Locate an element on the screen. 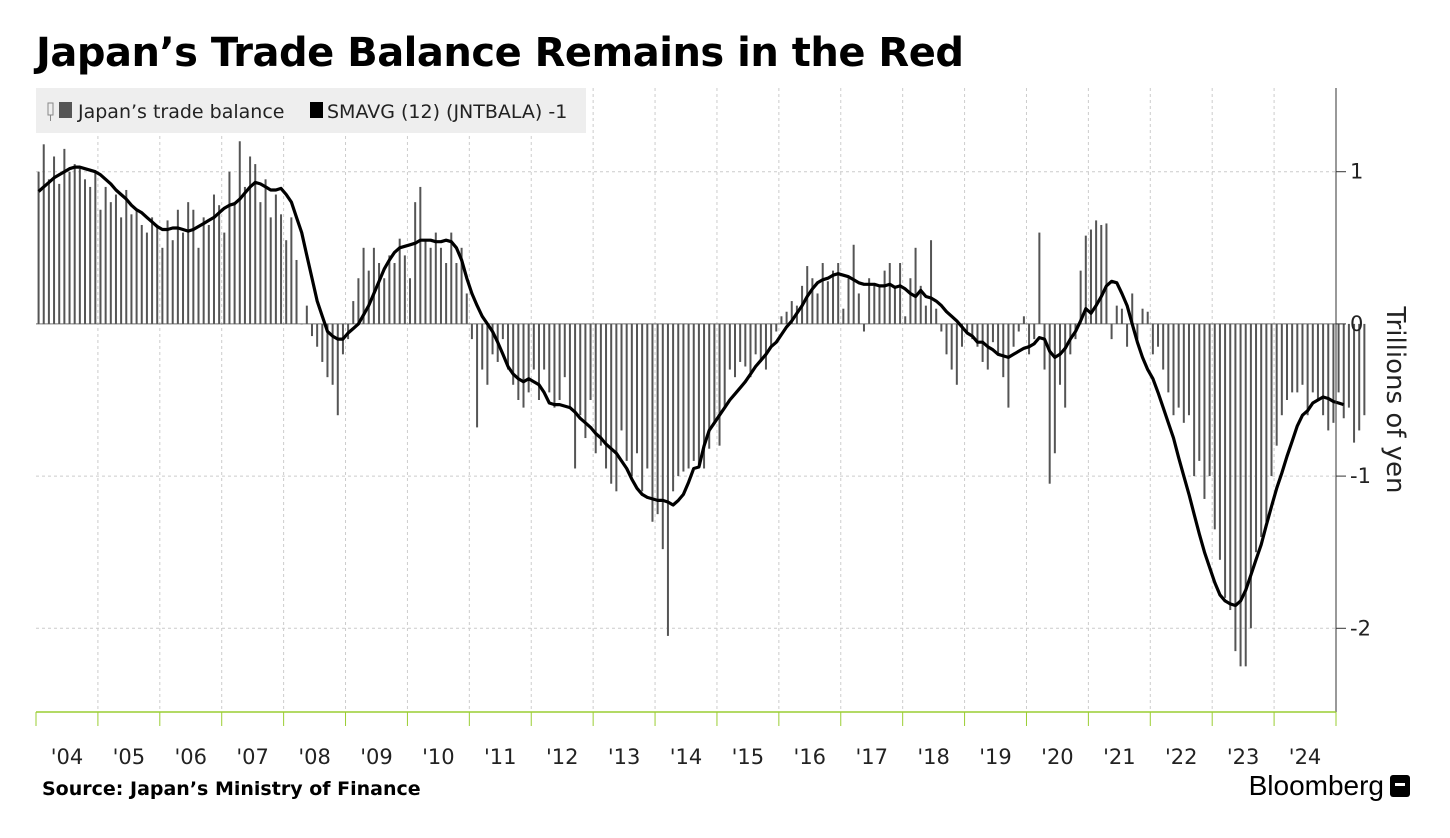  chart-title: Japan’s Trade Balance Remains in the Red is located at coordinates (500, 53).